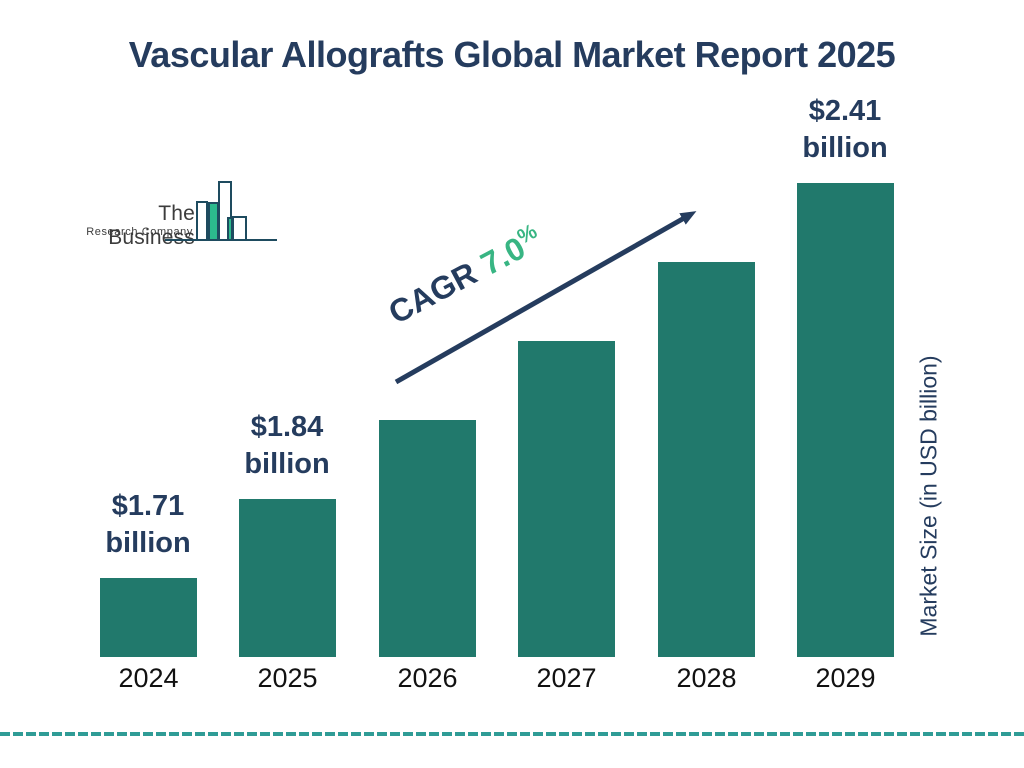 Image resolution: width=1024 pixels, height=768 pixels. I want to click on value-label-2024: $1.71 billion, so click(148, 524).